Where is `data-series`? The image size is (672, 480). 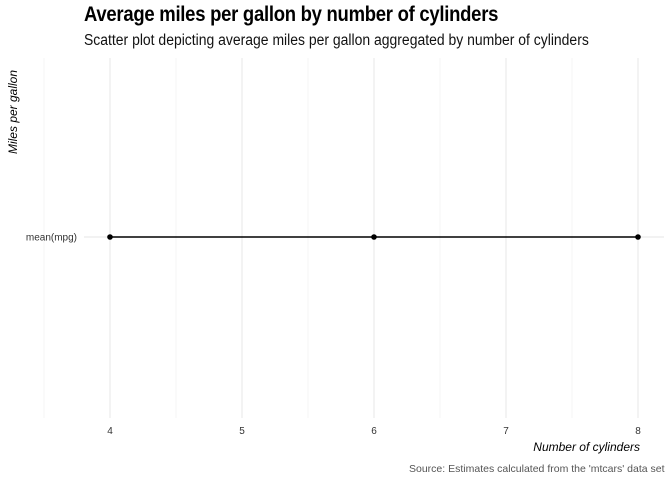 data-series is located at coordinates (374, 237).